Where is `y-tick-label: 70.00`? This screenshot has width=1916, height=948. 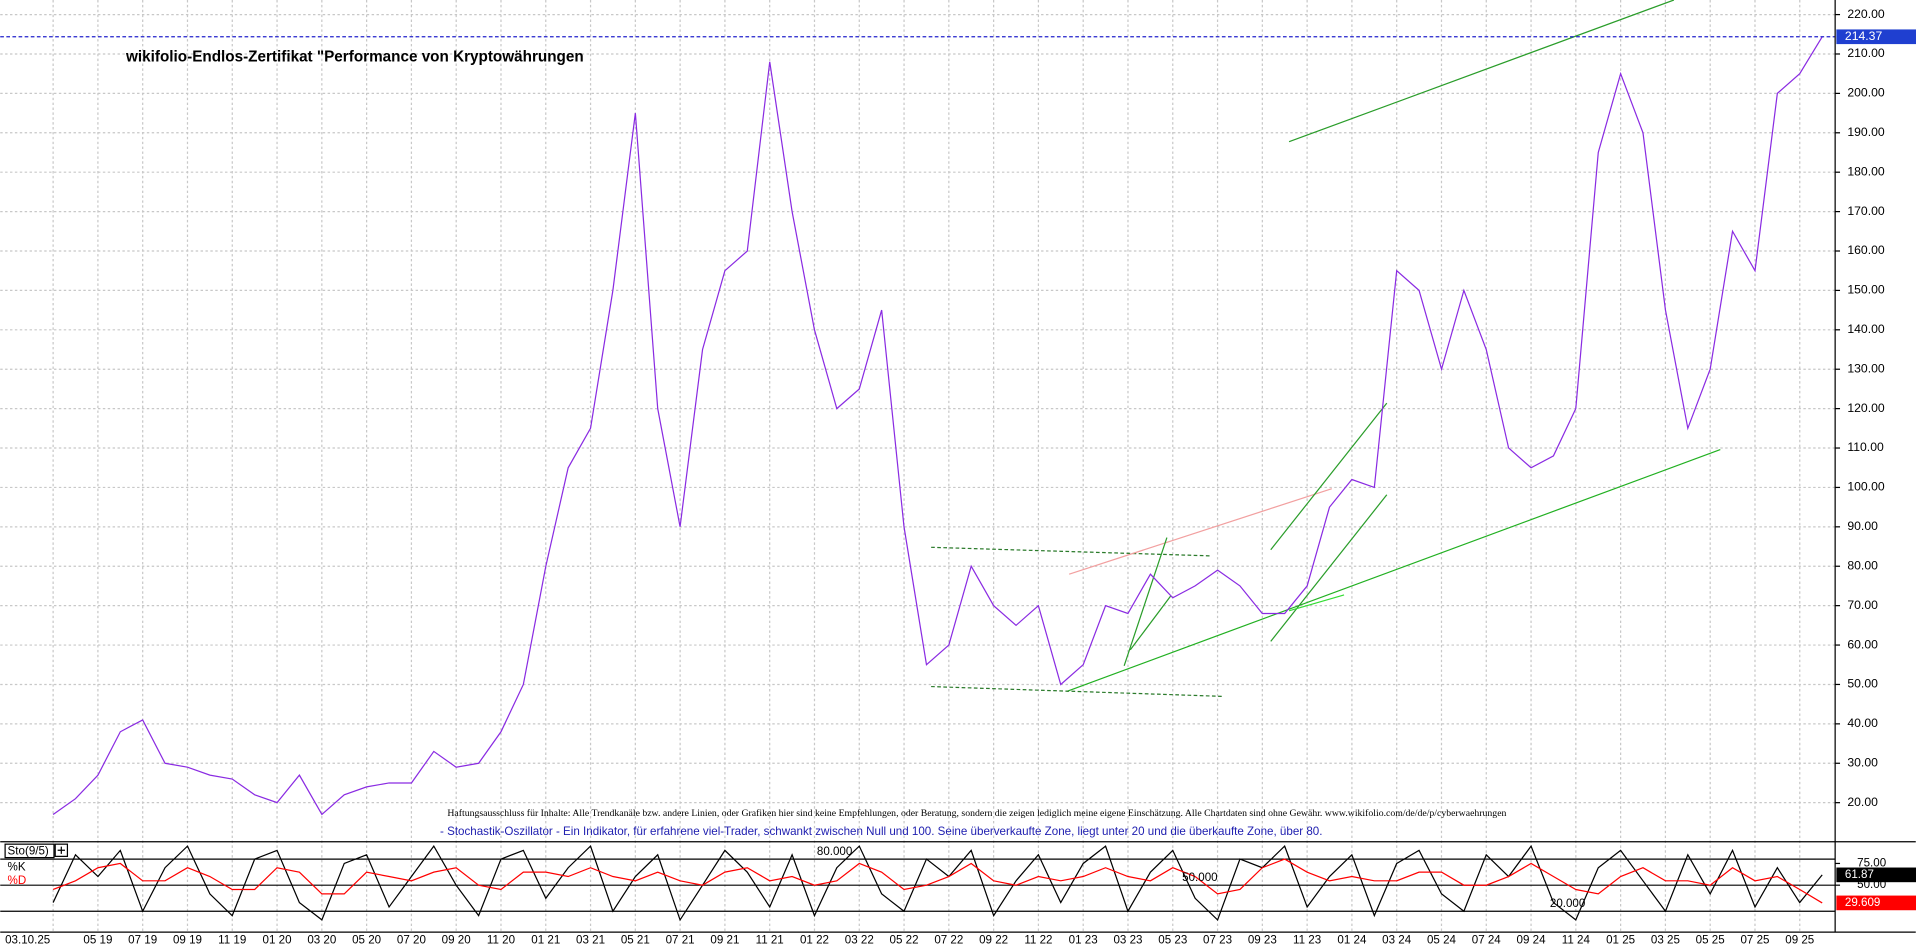 y-tick-label: 70.00 is located at coordinates (1862, 605).